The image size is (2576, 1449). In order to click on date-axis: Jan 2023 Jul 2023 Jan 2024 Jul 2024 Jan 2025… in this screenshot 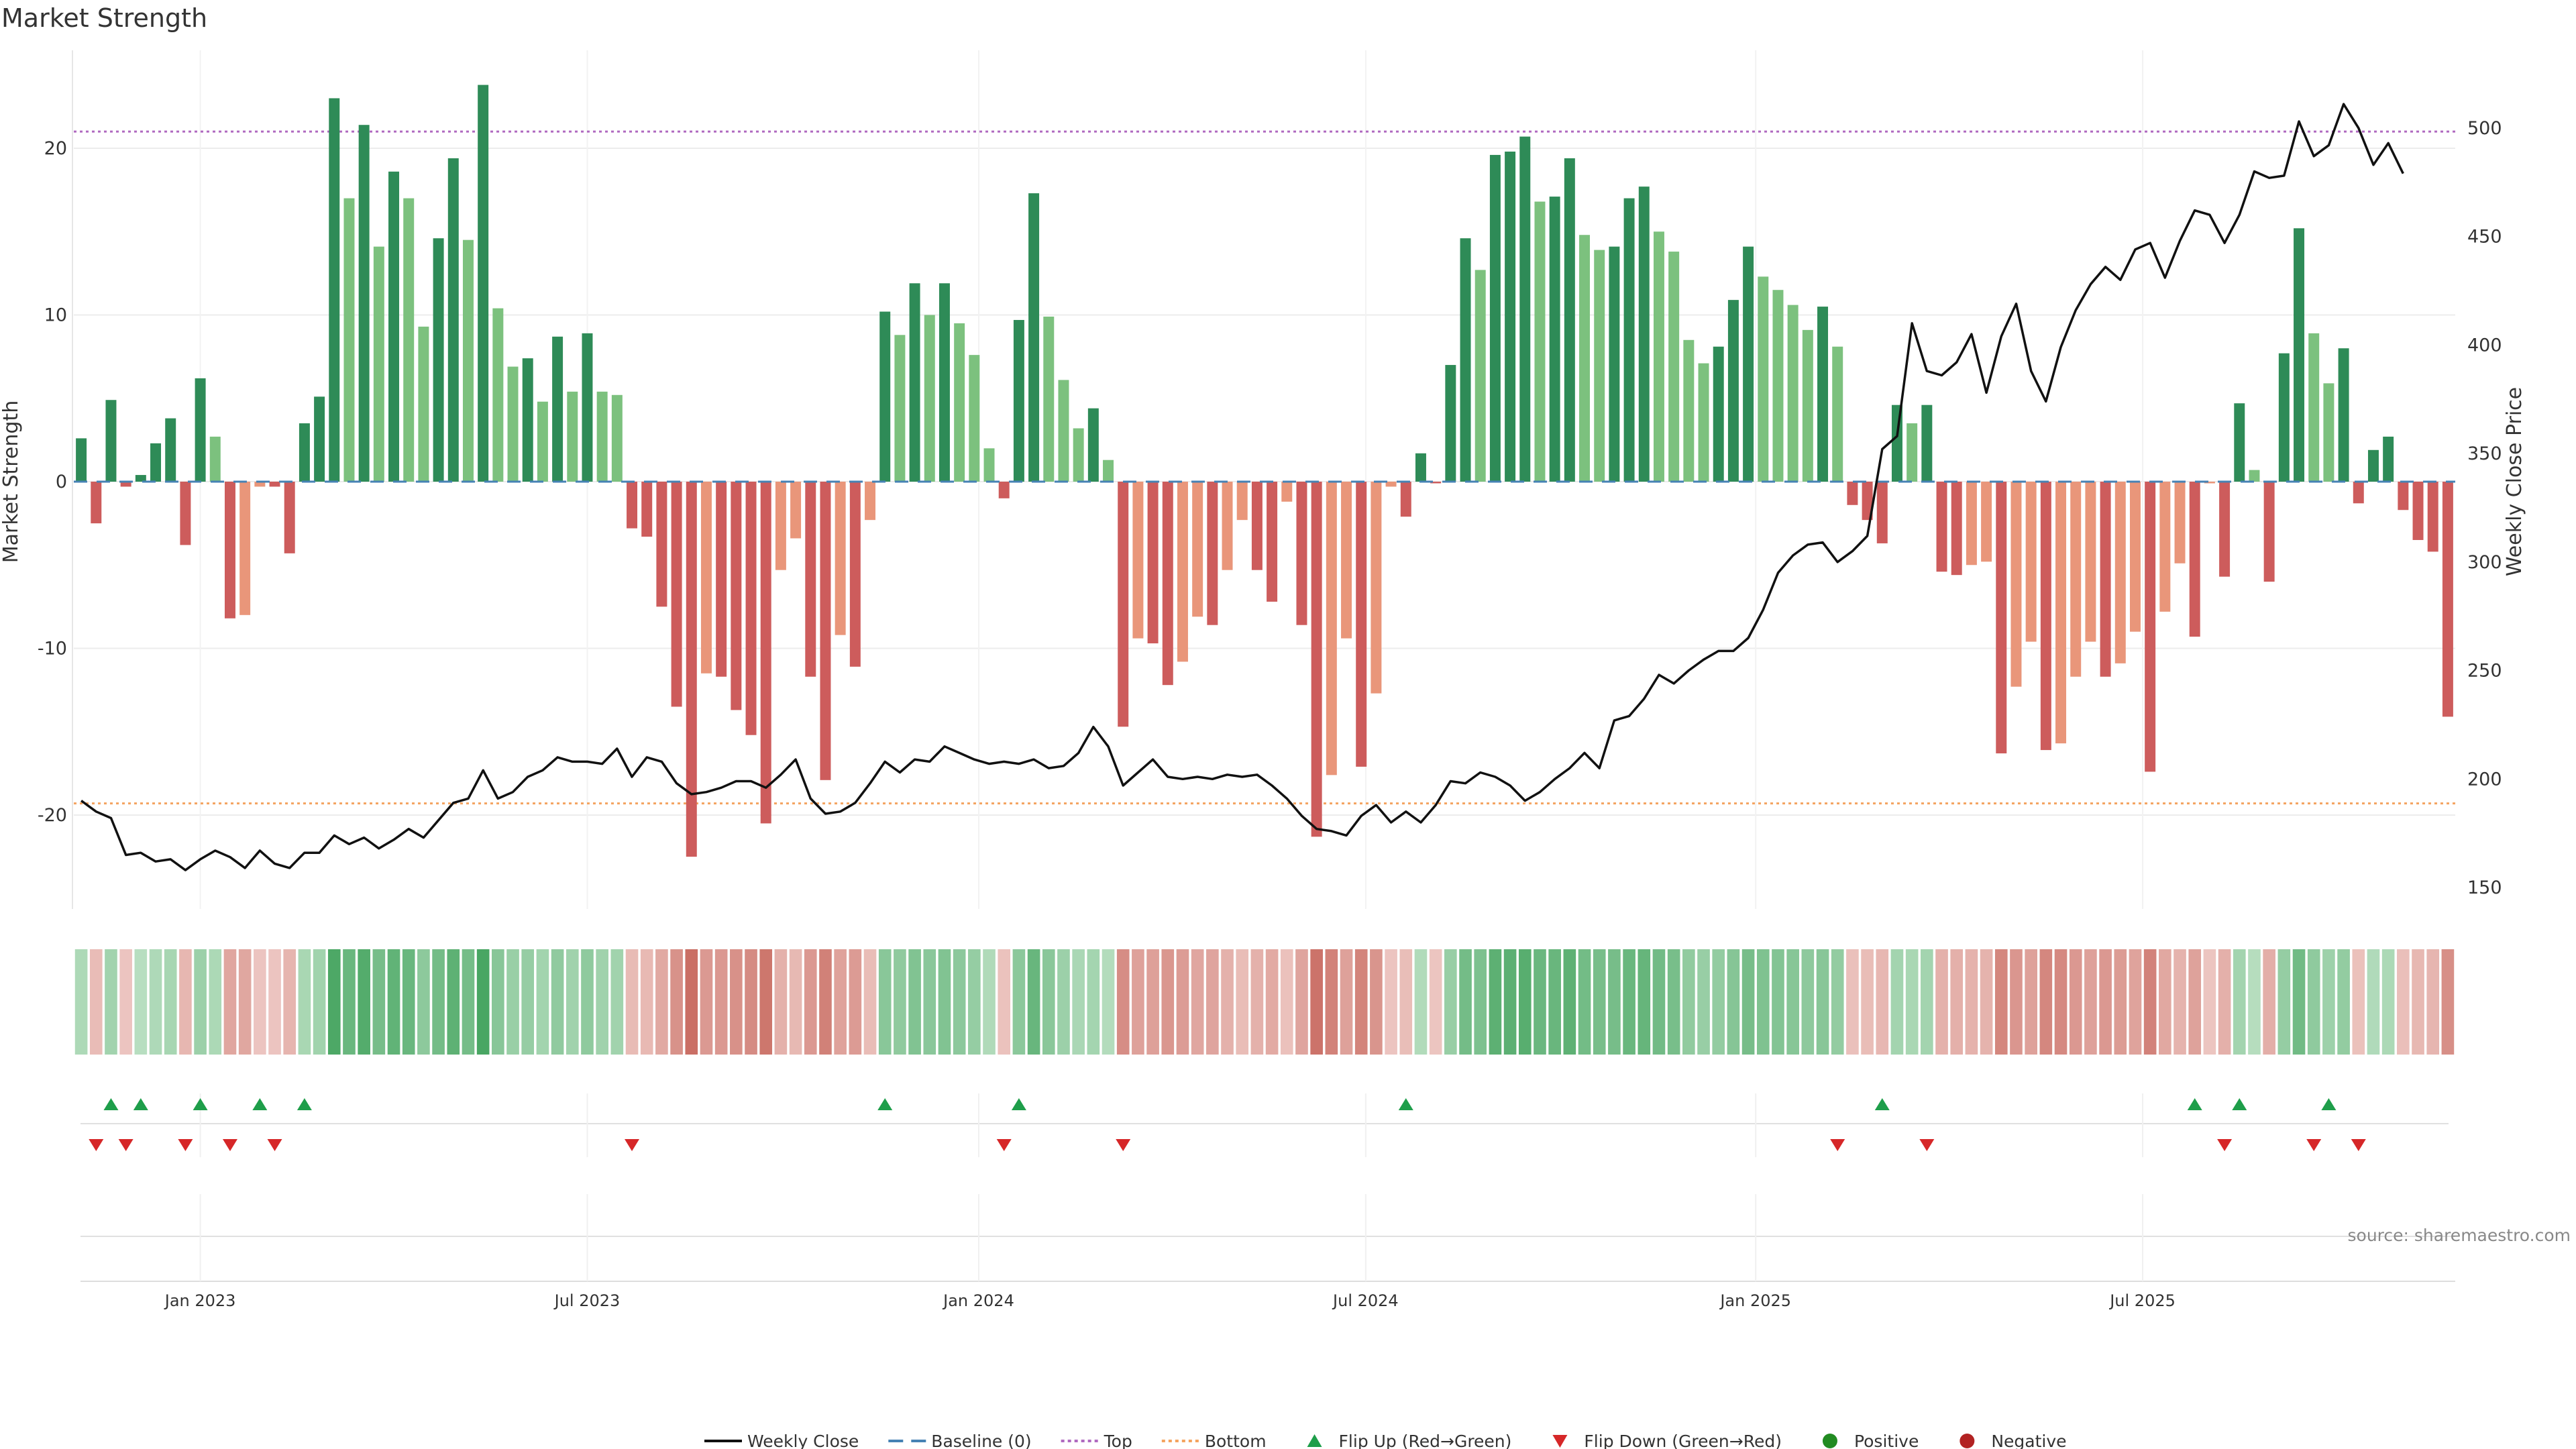, I will do `click(1267, 1252)`.